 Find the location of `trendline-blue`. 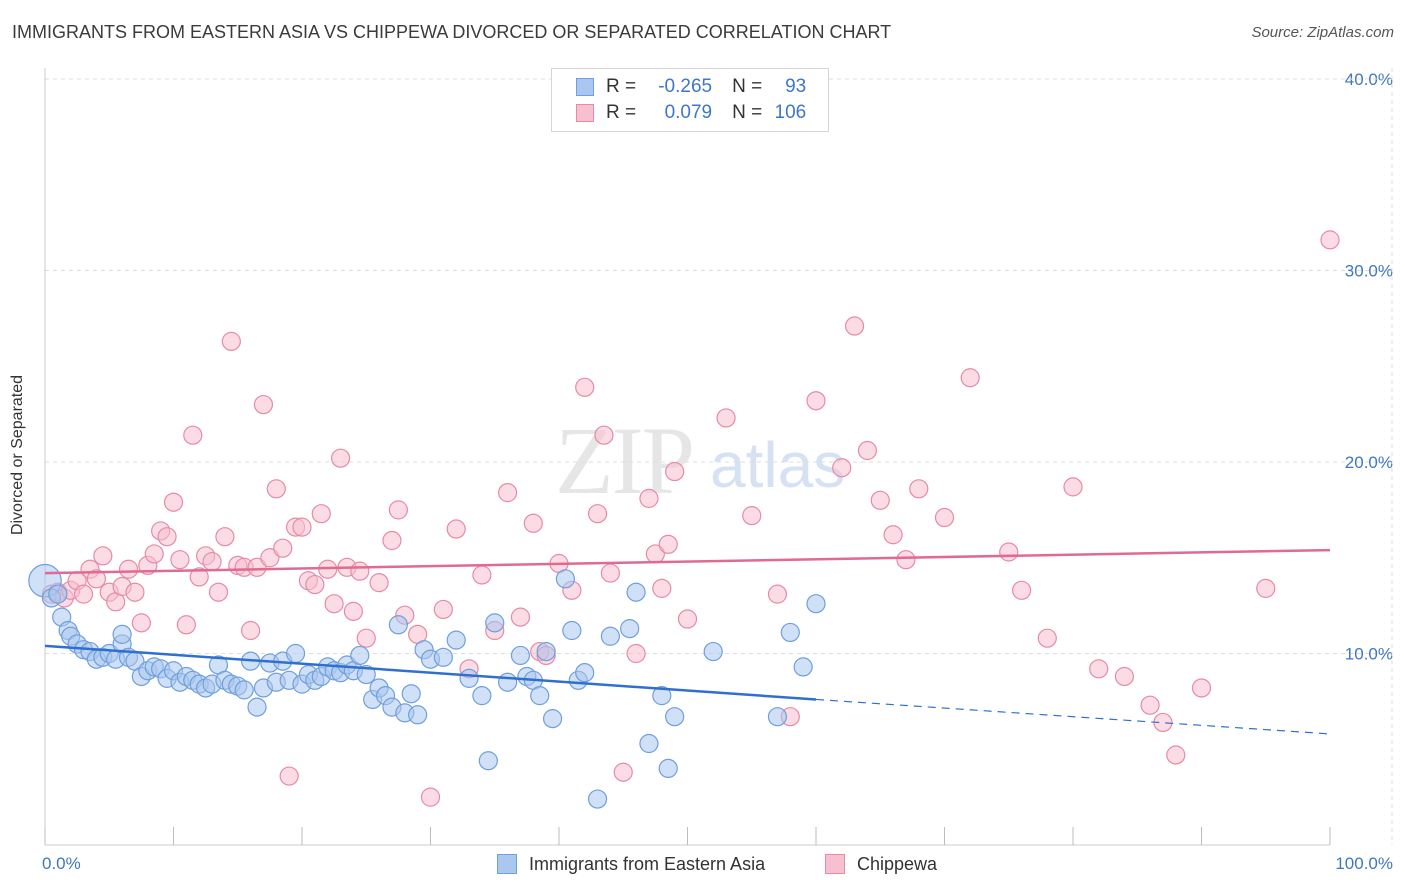

trendline-blue is located at coordinates (430, 672).